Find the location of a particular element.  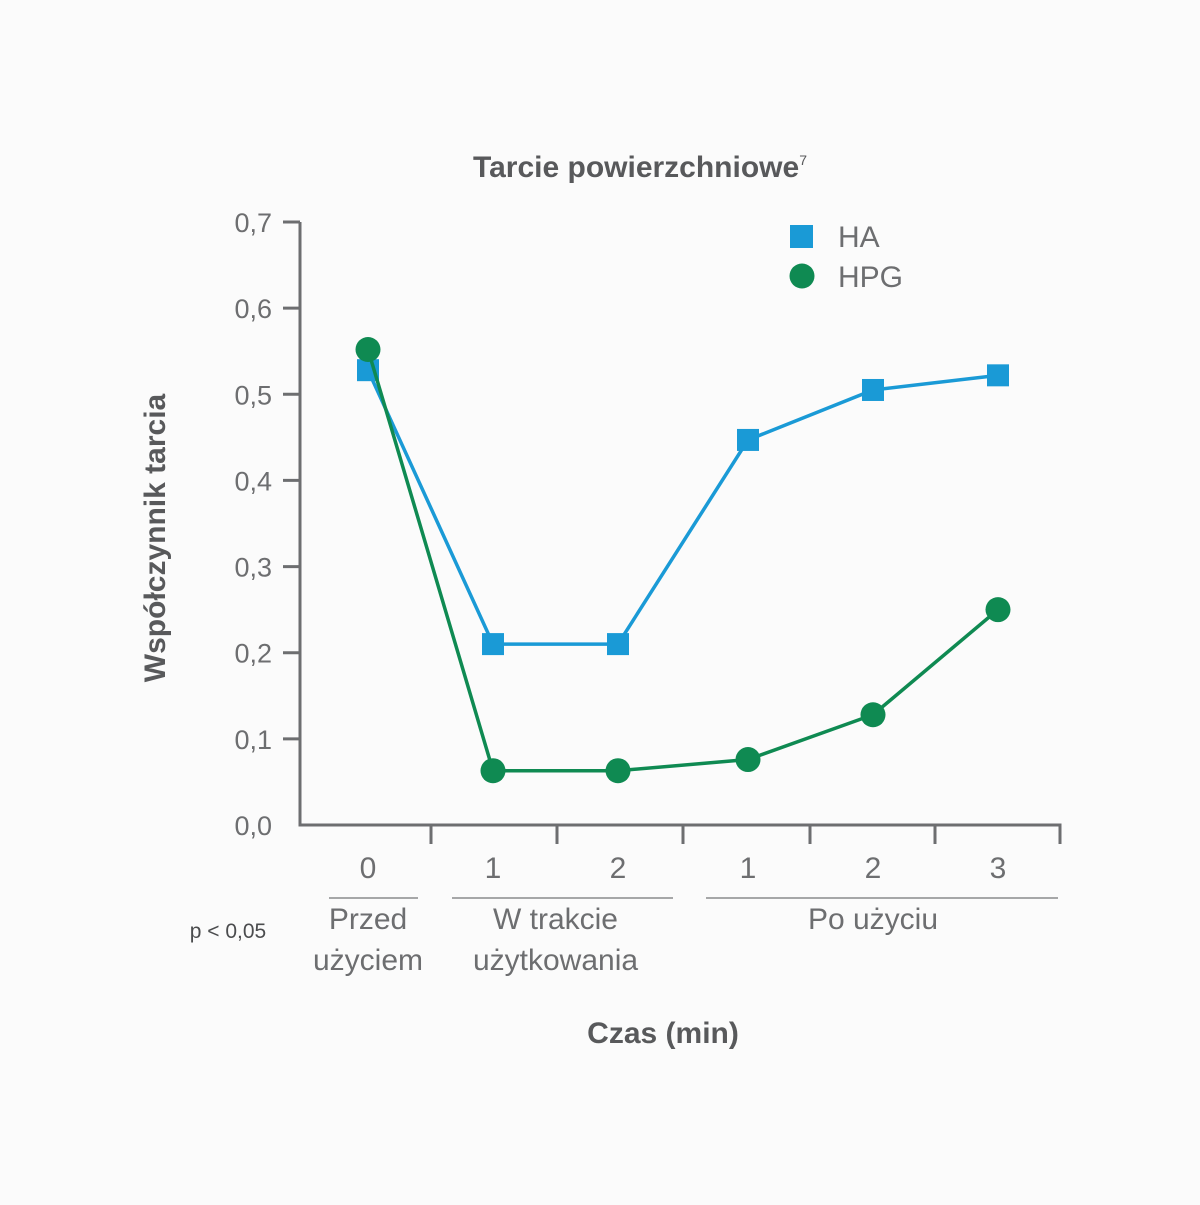

legend-label: HA is located at coordinates (859, 237).